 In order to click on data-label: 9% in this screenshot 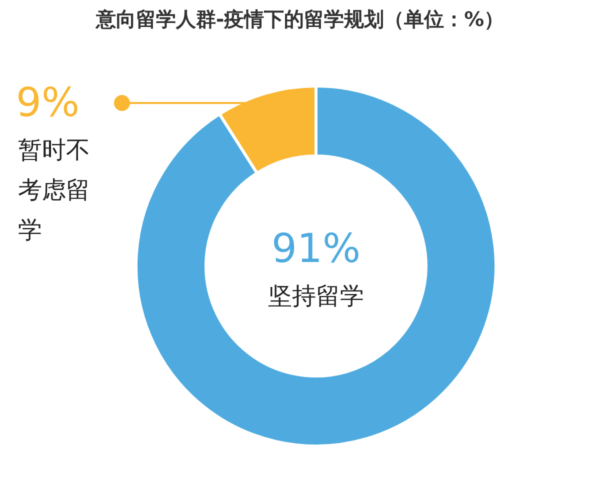, I will do `click(48, 103)`.